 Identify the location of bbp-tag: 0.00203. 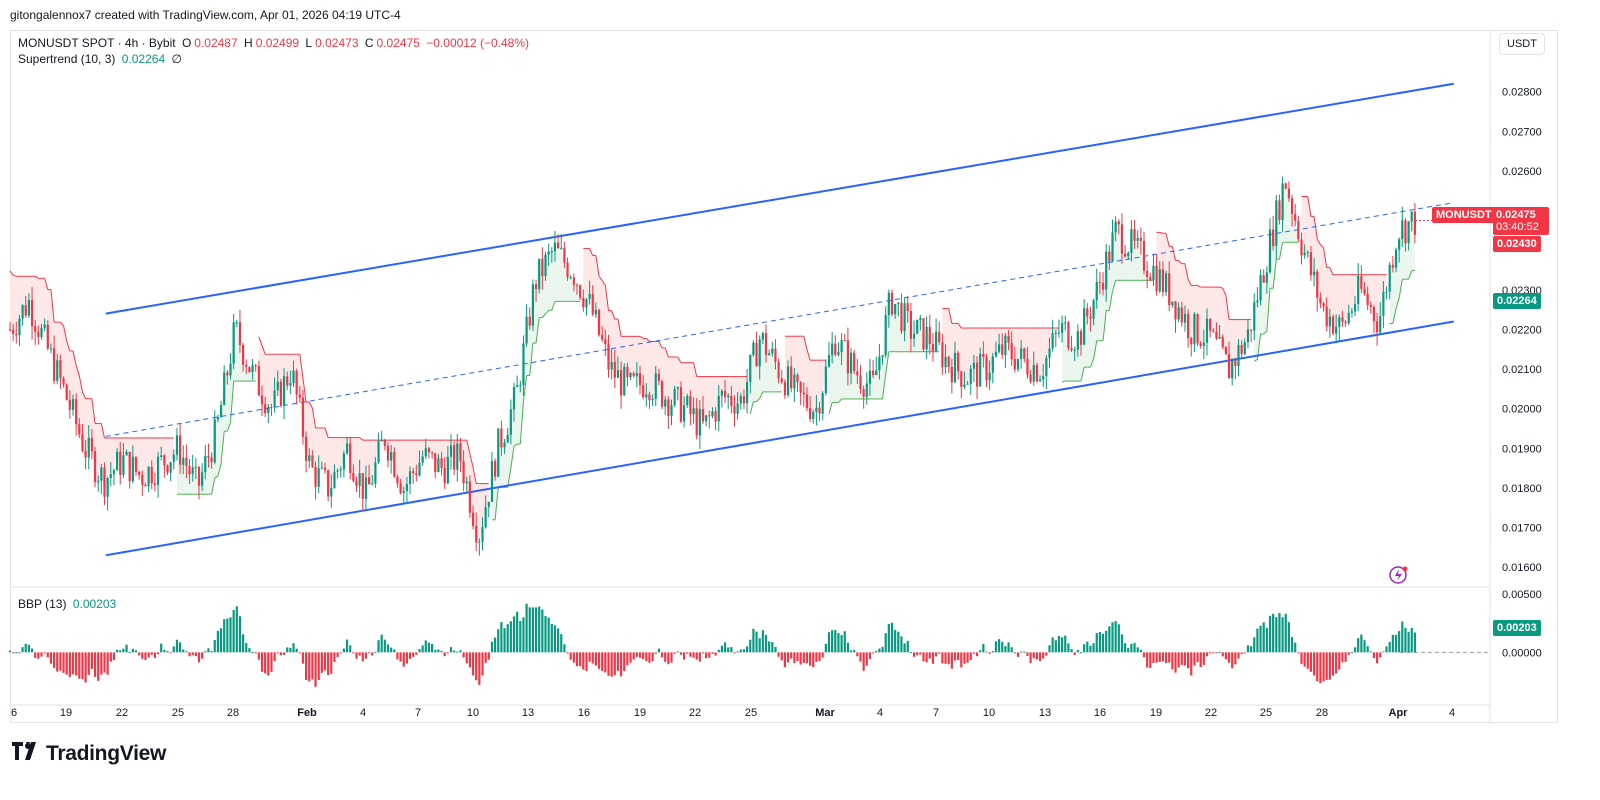
(1517, 628).